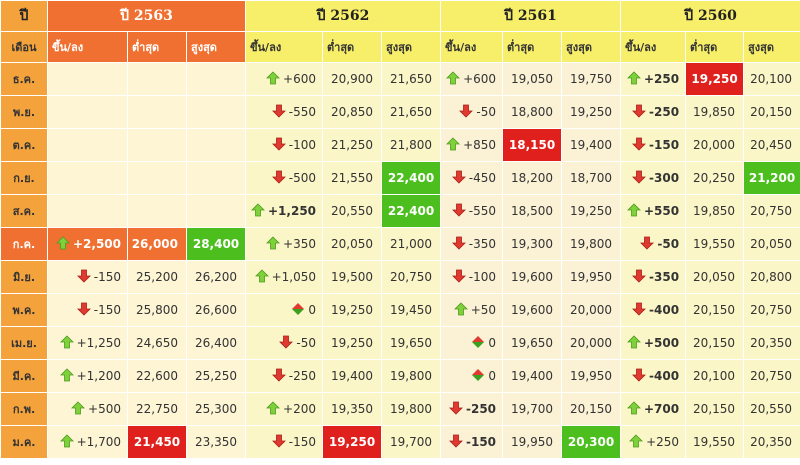 The height and width of the screenshot is (465, 800). What do you see at coordinates (352, 145) in the screenshot?
I see `low-price-cell: 21,250` at bounding box center [352, 145].